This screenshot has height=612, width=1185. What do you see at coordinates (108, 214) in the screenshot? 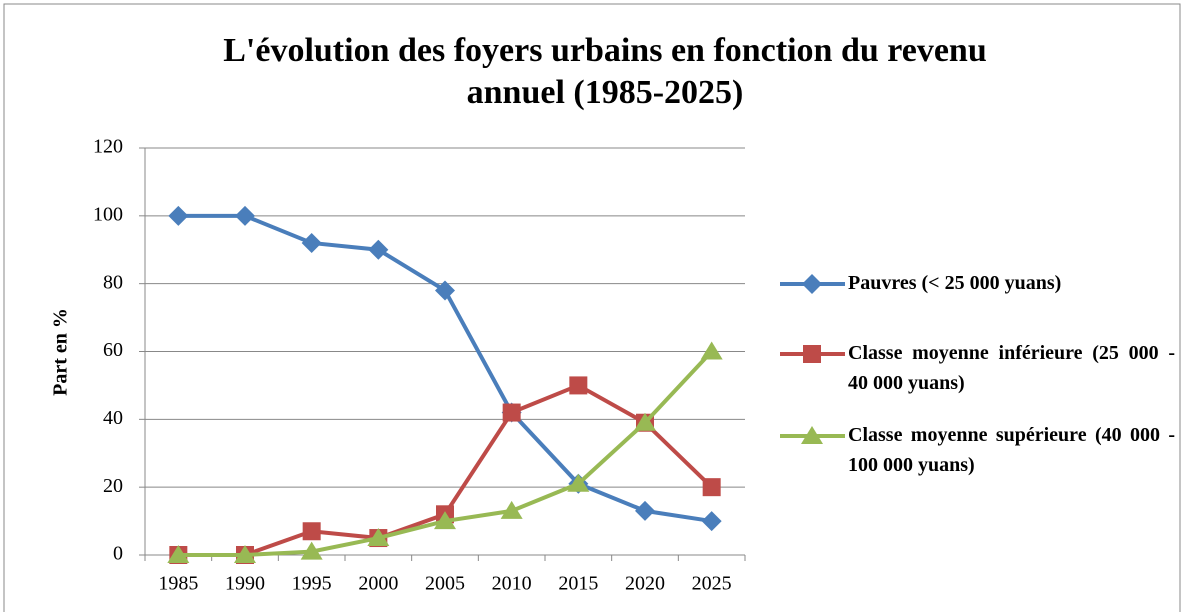
I see `y-tick-label: 100` at bounding box center [108, 214].